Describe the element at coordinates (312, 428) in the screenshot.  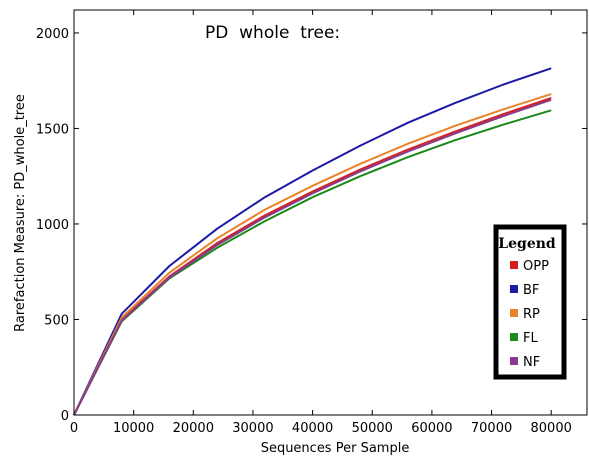
I see `x-tick-label: 40000` at that location.